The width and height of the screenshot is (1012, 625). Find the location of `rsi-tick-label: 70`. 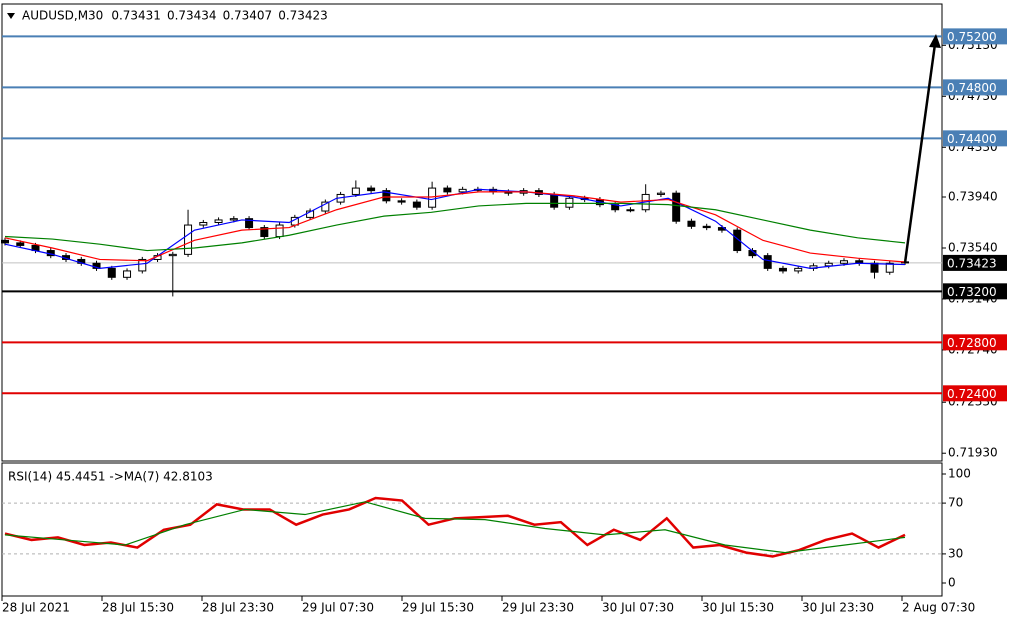

rsi-tick-label: 70 is located at coordinates (955, 503).